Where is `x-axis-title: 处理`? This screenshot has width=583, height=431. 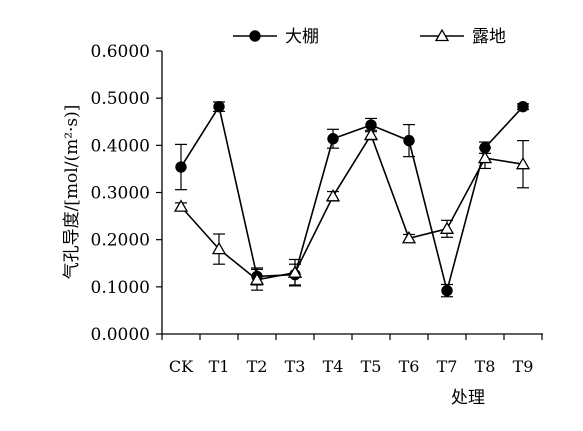
x-axis-title: 处理 is located at coordinates (468, 398).